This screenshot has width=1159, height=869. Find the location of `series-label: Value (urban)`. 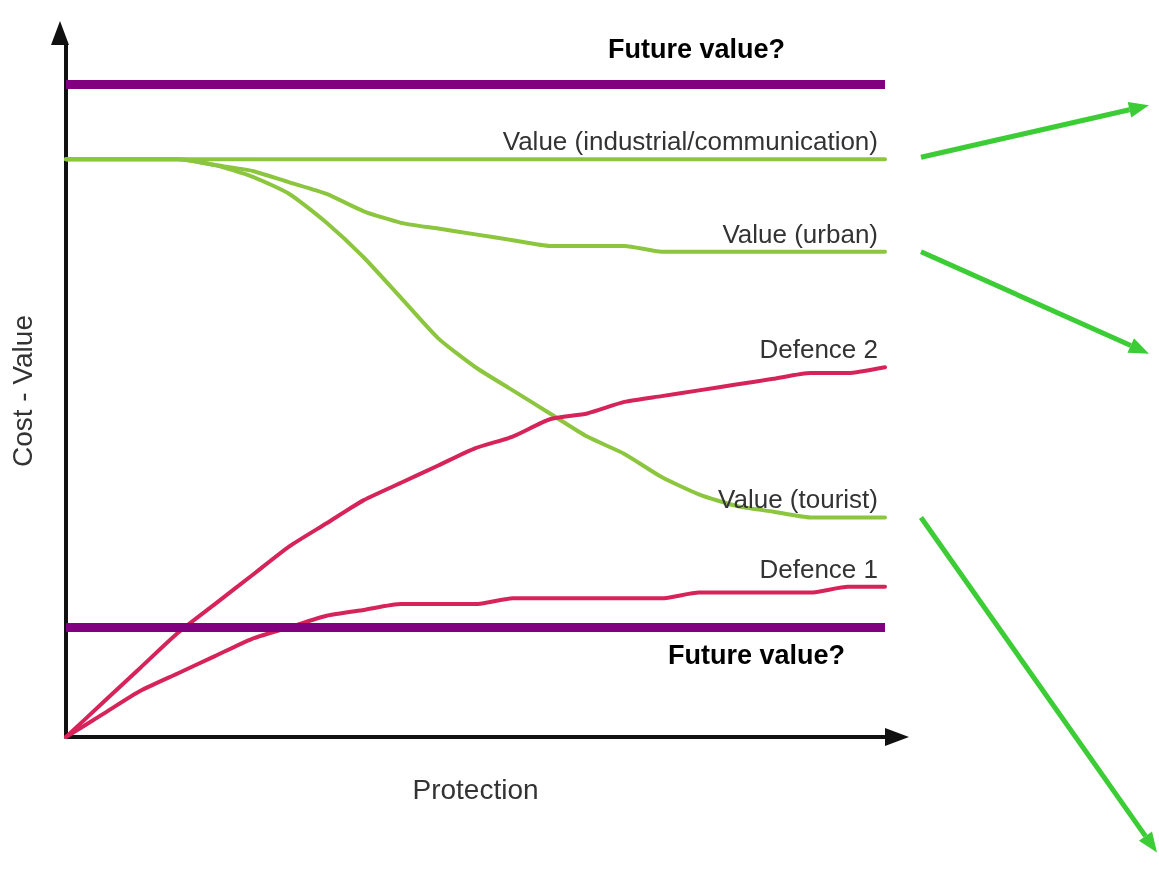

series-label: Value (urban) is located at coordinates (800, 233).